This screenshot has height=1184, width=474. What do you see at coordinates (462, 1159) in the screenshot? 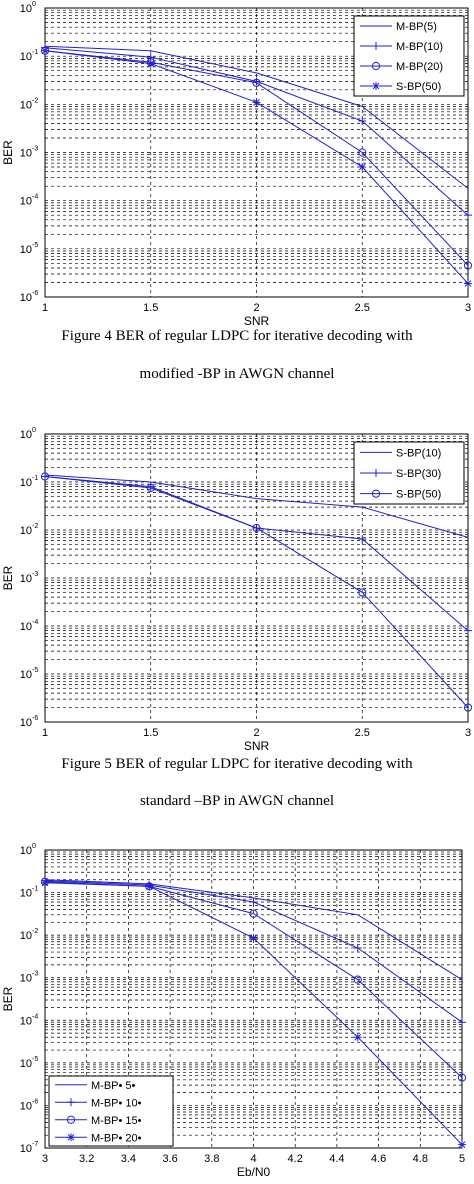
I see `x-tick-label: 5` at bounding box center [462, 1159].